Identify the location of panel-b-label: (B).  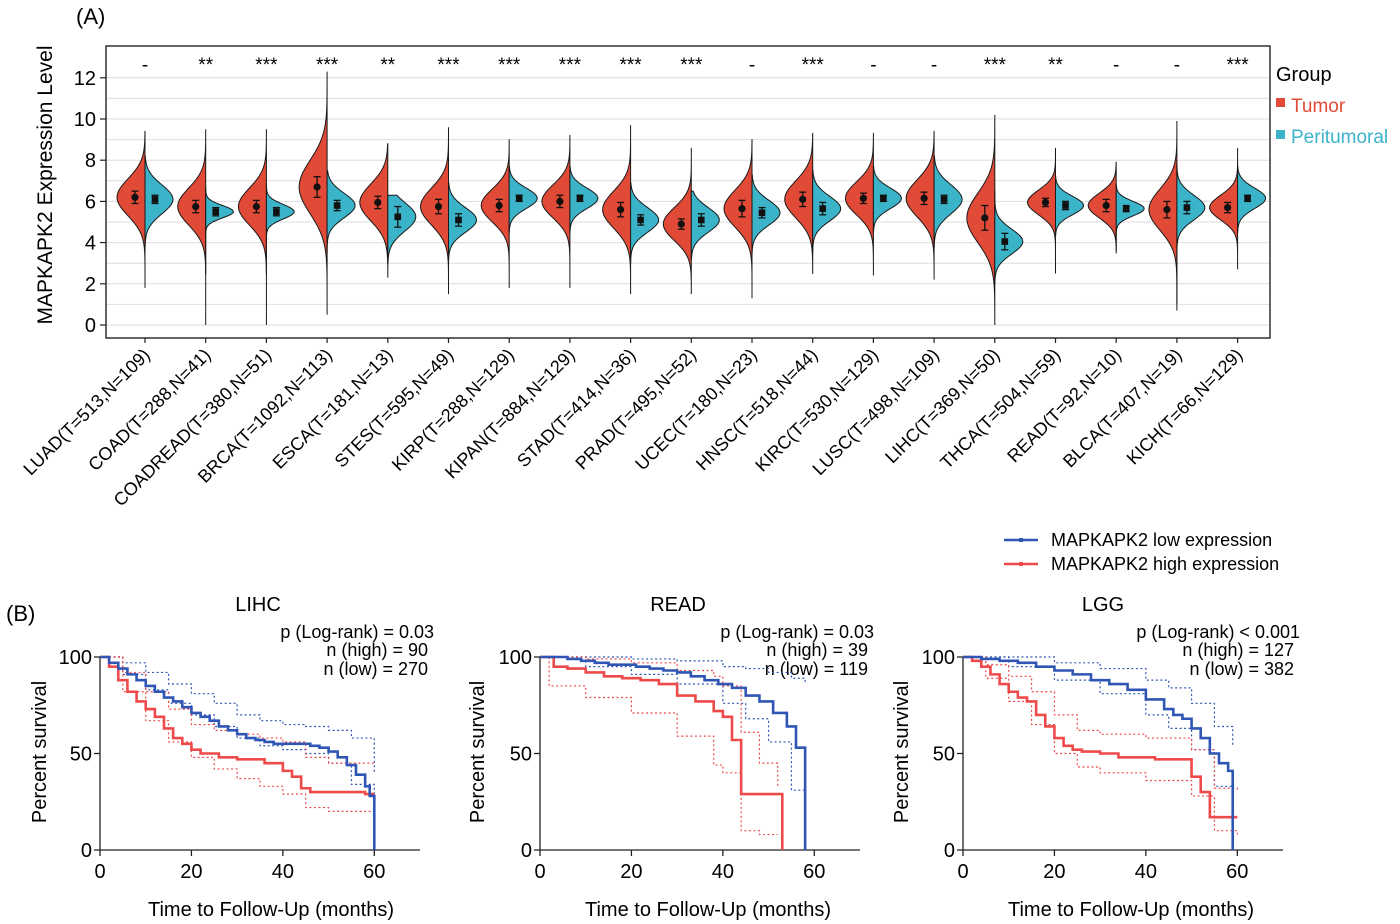
(20, 613).